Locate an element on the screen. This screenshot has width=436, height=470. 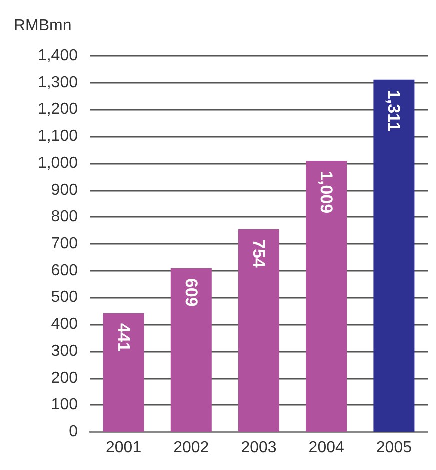
x-tick-label: 2003 is located at coordinates (259, 448).